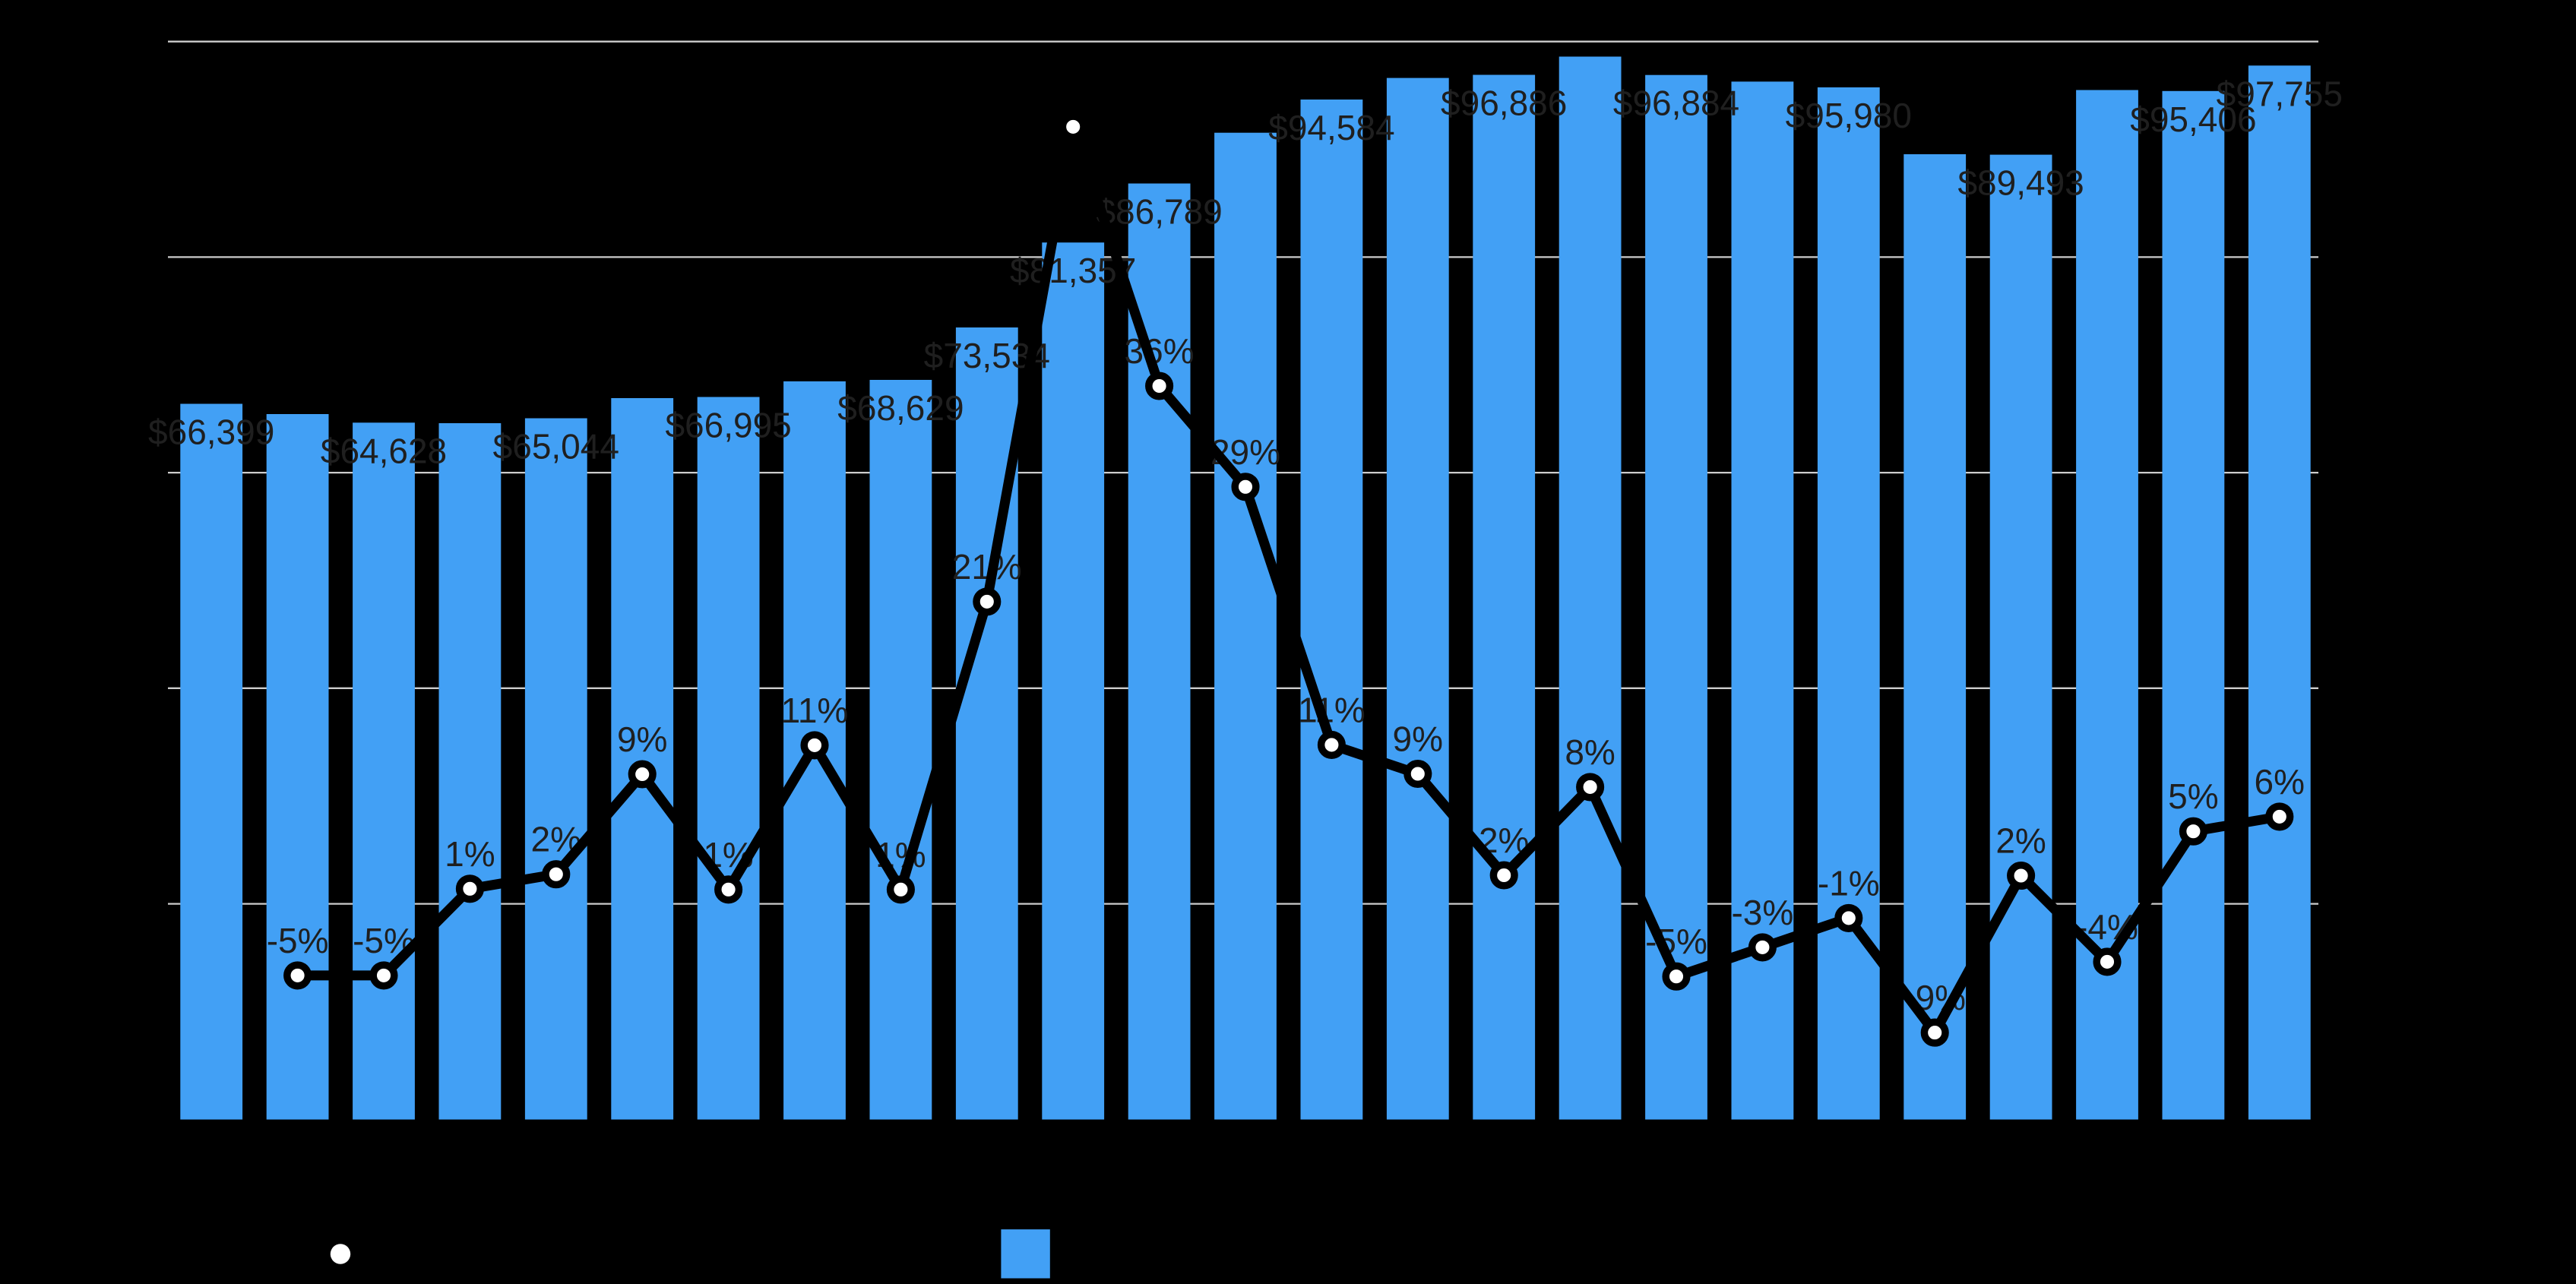  Describe the element at coordinates (1849, 116) in the screenshot. I see `svg-text: $95,980` at that location.